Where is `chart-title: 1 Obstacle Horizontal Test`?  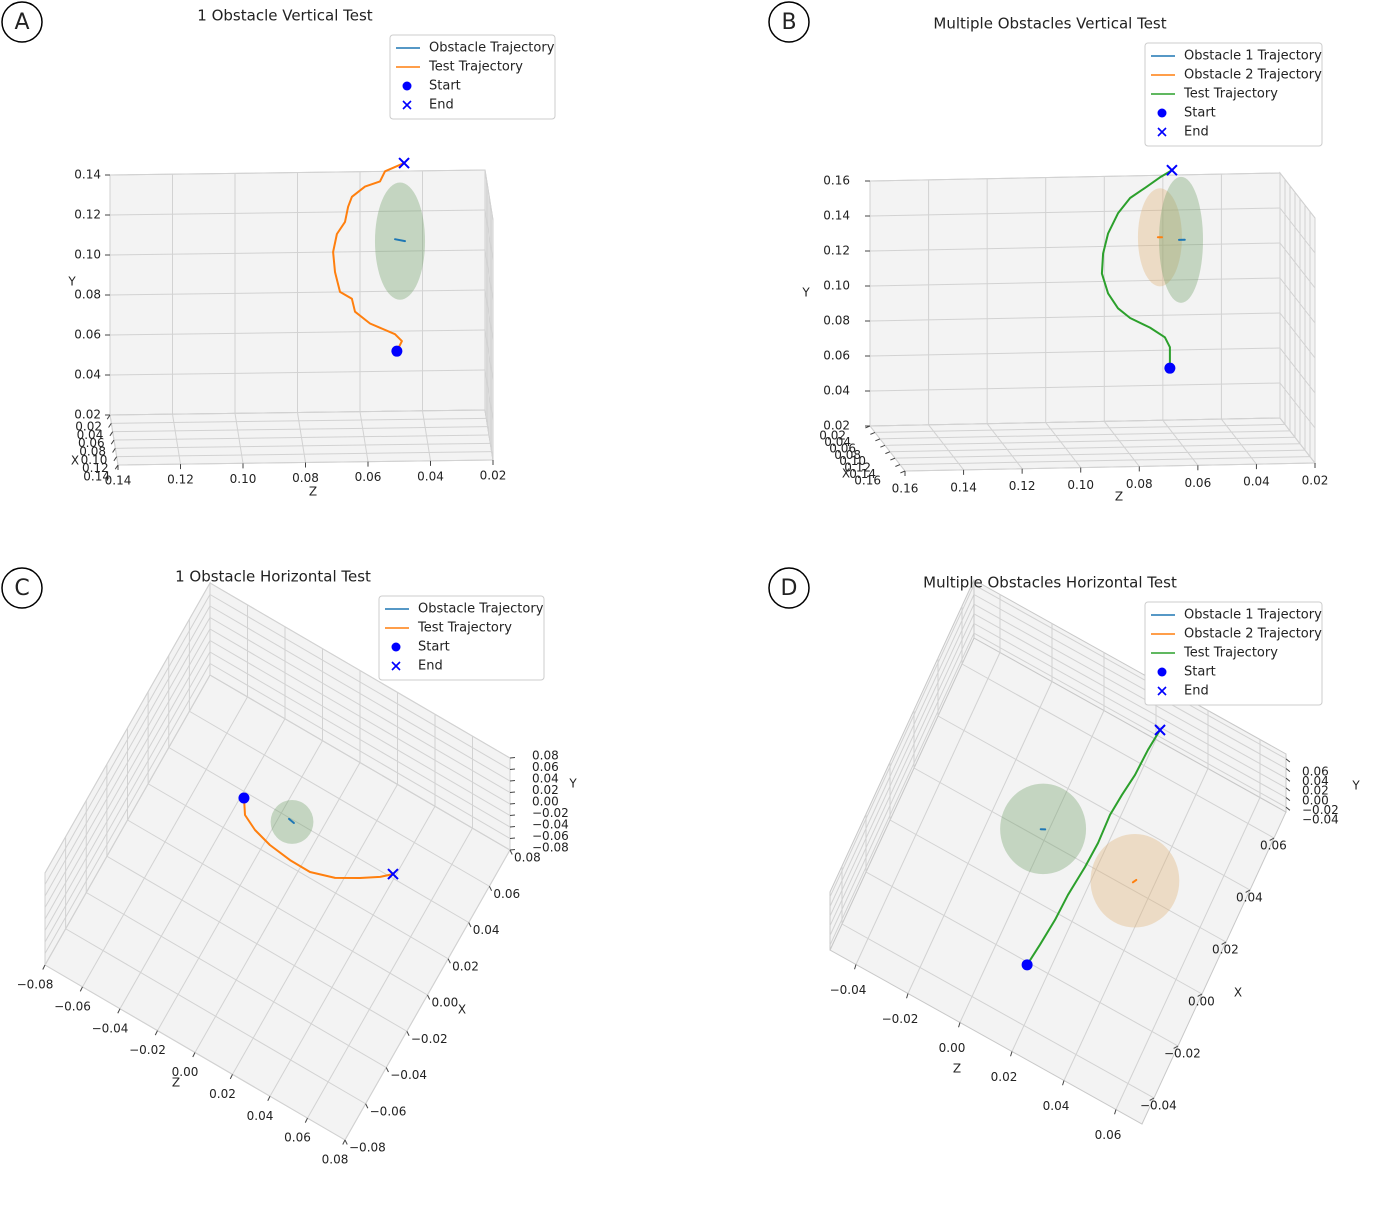 chart-title: 1 Obstacle Horizontal Test is located at coordinates (273, 577).